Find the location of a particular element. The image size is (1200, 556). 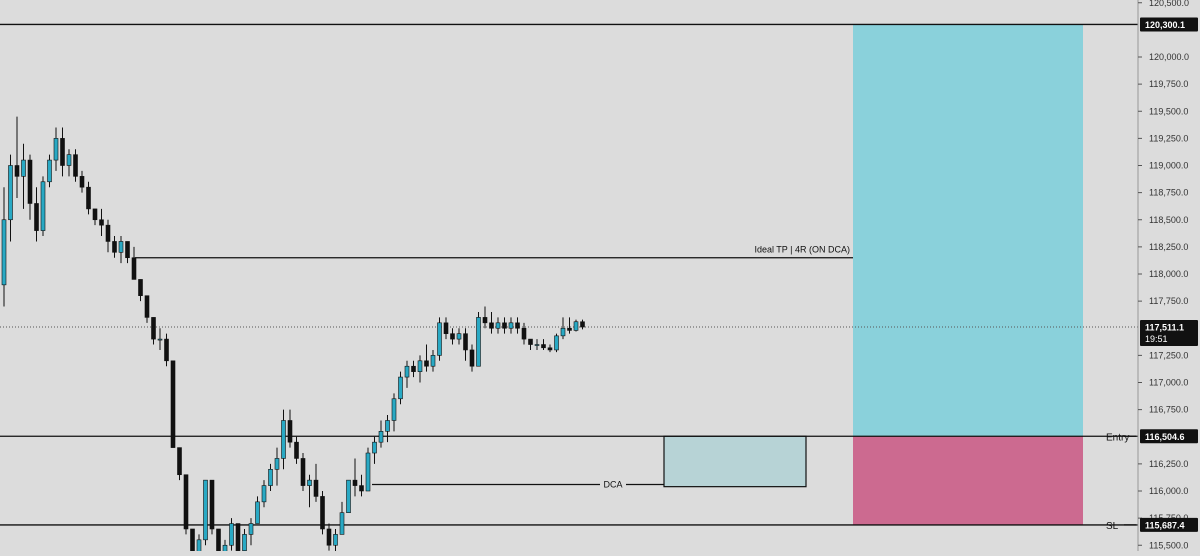

level-name-sl: SL is located at coordinates (1112, 526).